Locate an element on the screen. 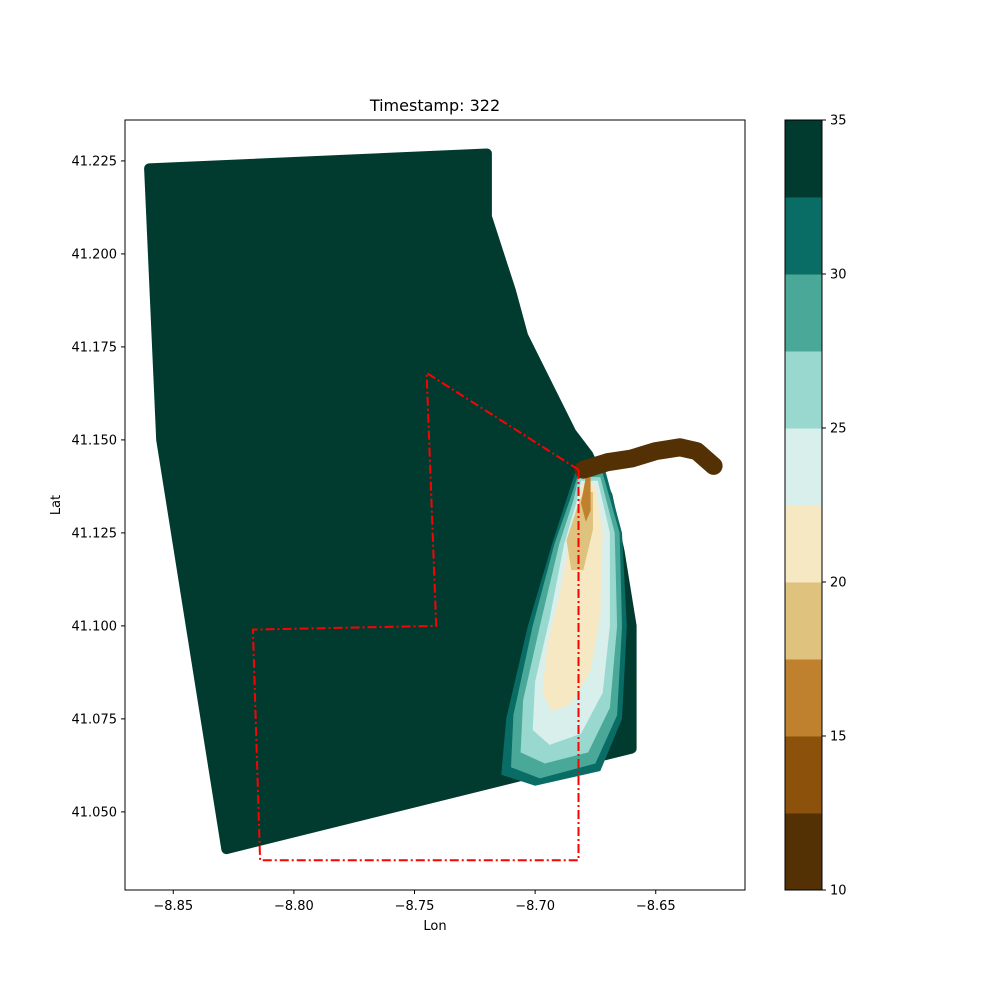 The height and width of the screenshot is (1000, 1000). x-tick-label: −8.65 is located at coordinates (656, 906).